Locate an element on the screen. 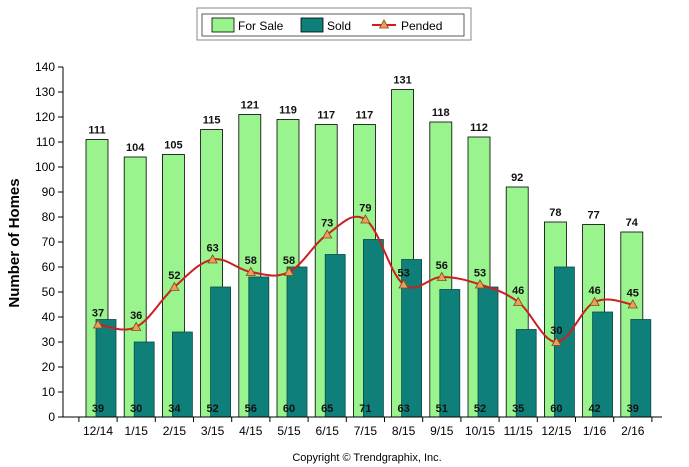 The image size is (689, 467). data-label-sold: 35 is located at coordinates (518, 409).